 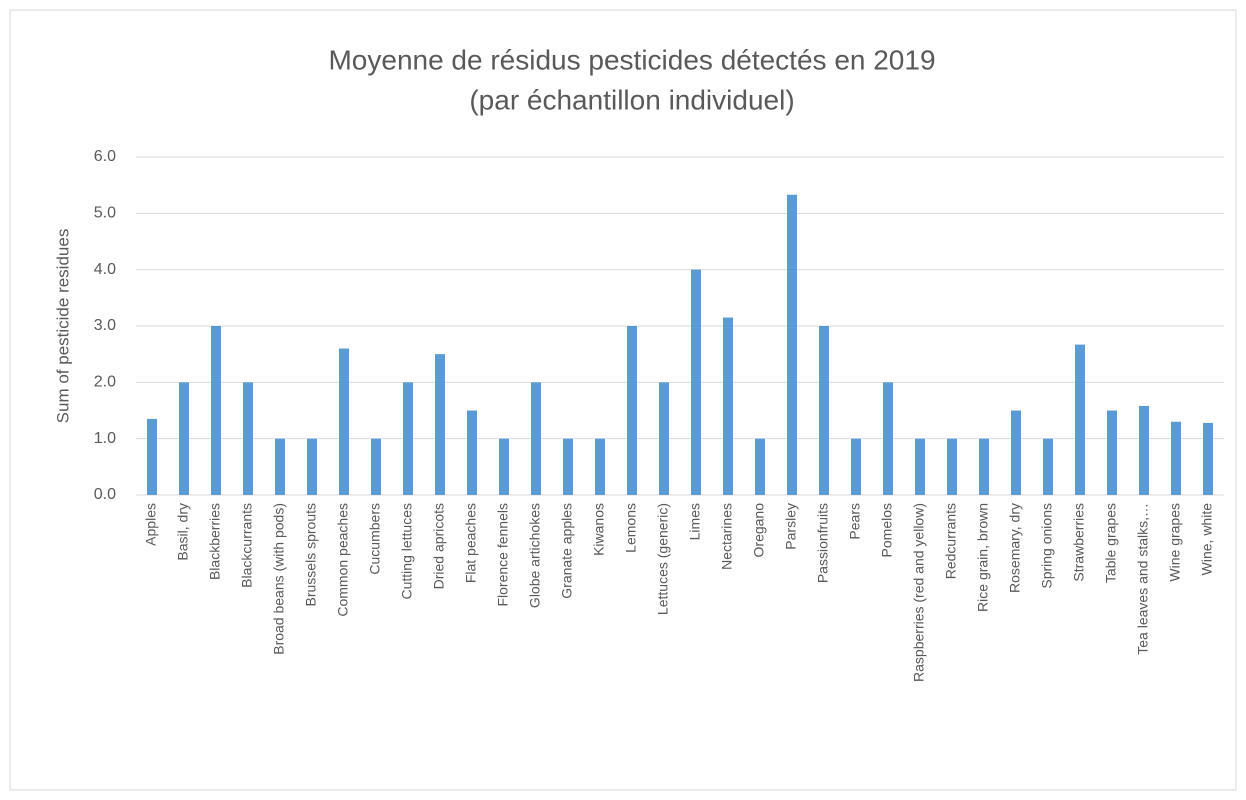 I want to click on y-tick-label: 5.0, so click(x=105, y=213).